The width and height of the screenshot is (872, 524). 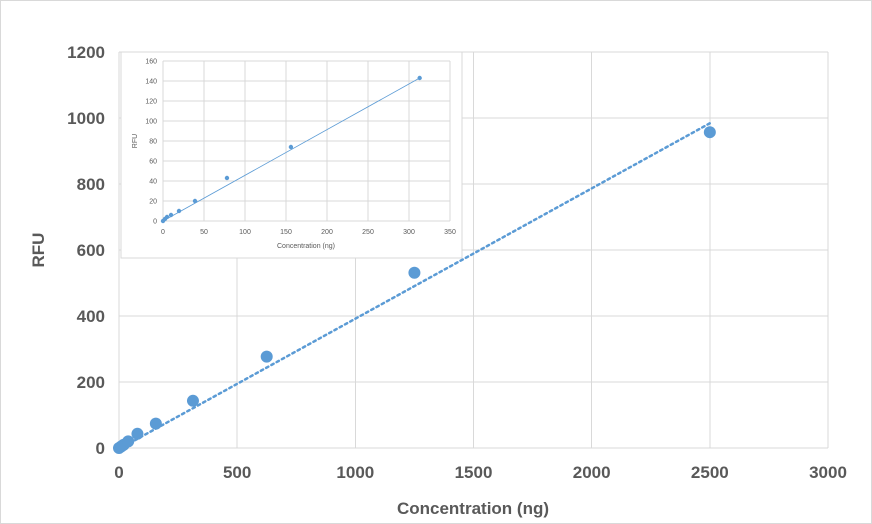 What do you see at coordinates (100, 448) in the screenshot?
I see `main-y-tick-label: 0` at bounding box center [100, 448].